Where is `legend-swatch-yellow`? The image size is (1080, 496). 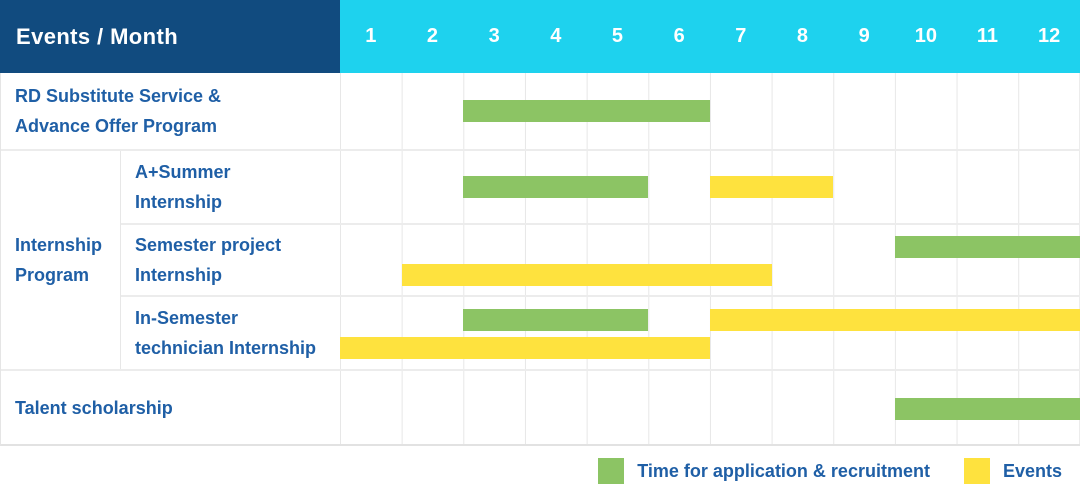 legend-swatch-yellow is located at coordinates (976, 471).